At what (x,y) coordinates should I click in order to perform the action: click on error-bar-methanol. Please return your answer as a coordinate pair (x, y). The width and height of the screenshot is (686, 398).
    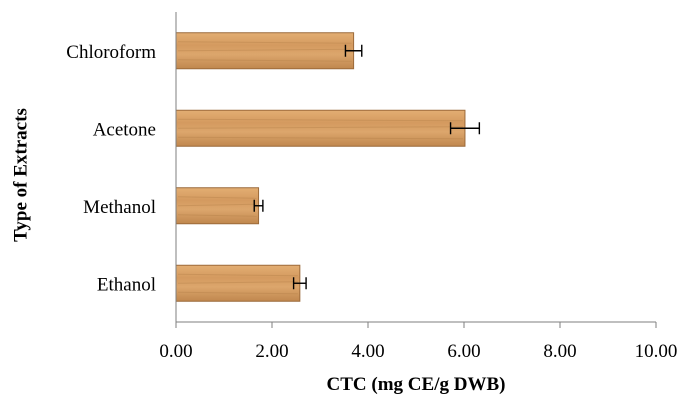
    Looking at the image, I should click on (258, 205).